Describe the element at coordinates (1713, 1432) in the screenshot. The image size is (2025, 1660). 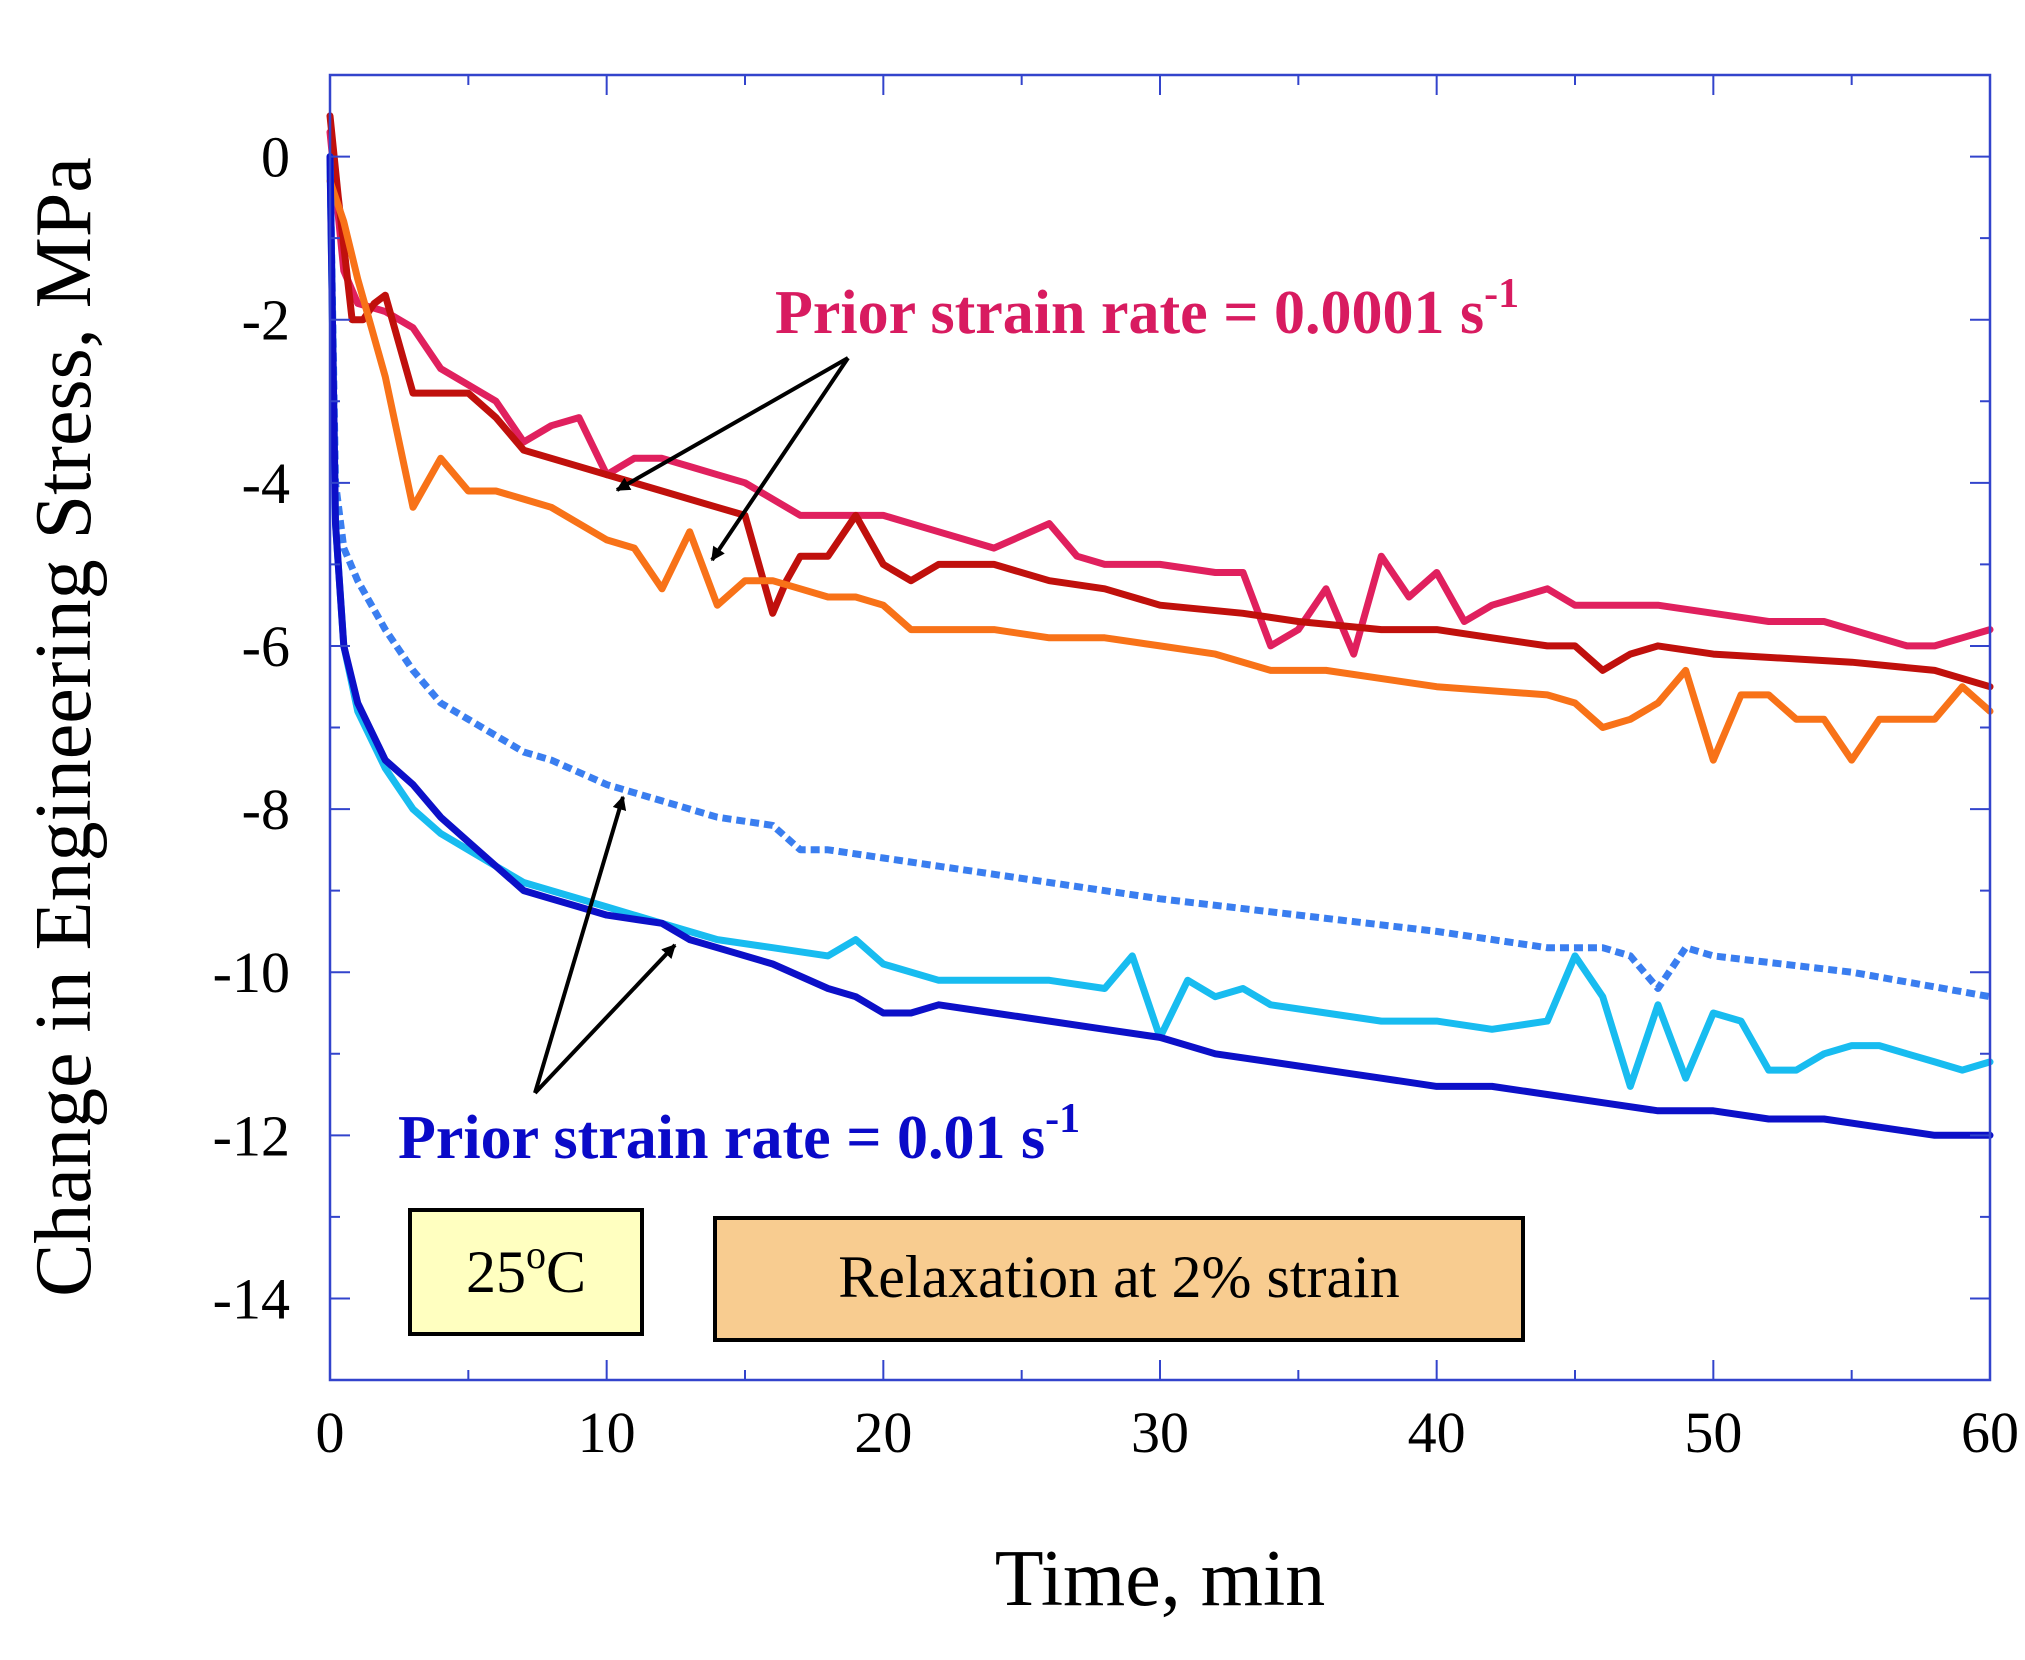
I see `x-tick-label: 50` at that location.